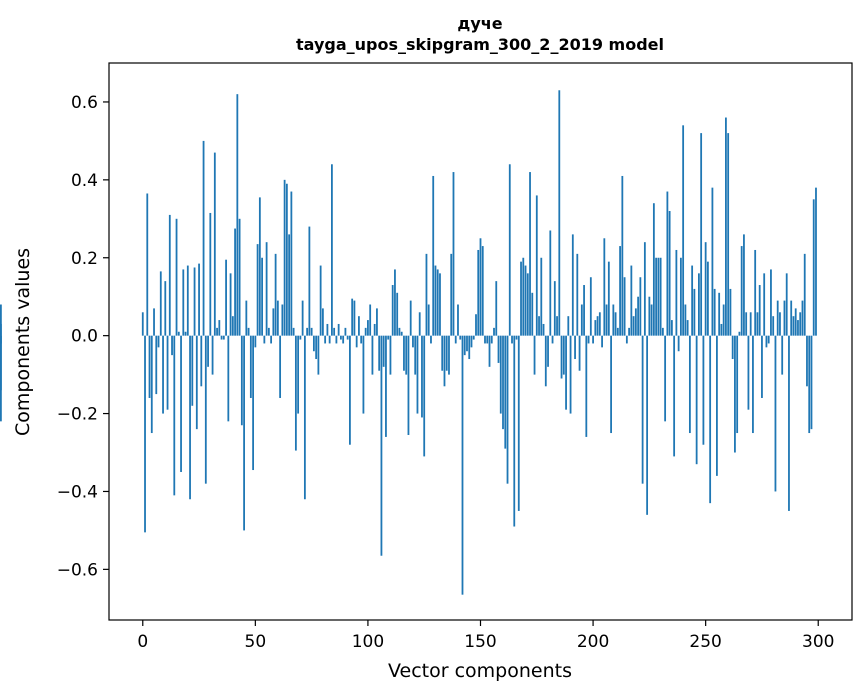  What do you see at coordinates (142, 642) in the screenshot?
I see `x-tick-label: 0` at bounding box center [142, 642].